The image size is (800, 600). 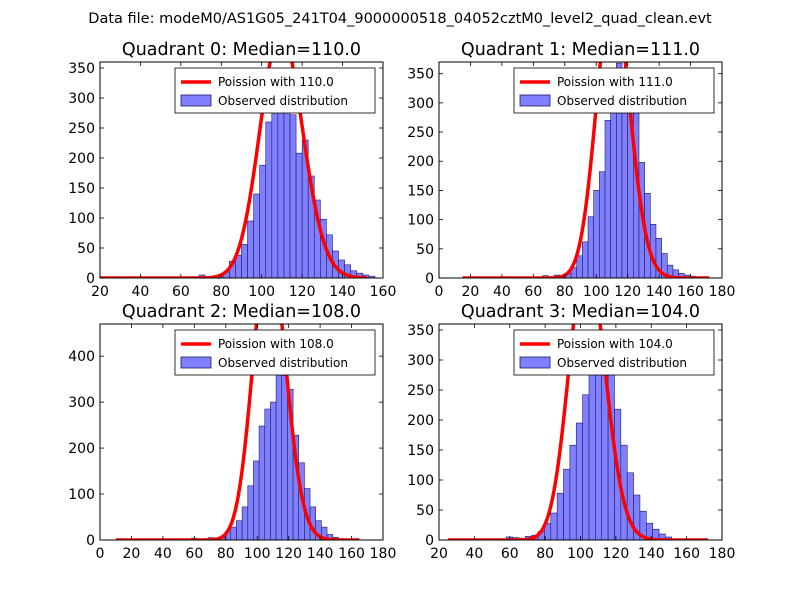 I want to click on legend: Poission with 108.0 Observed distribution, so click(x=275, y=352).